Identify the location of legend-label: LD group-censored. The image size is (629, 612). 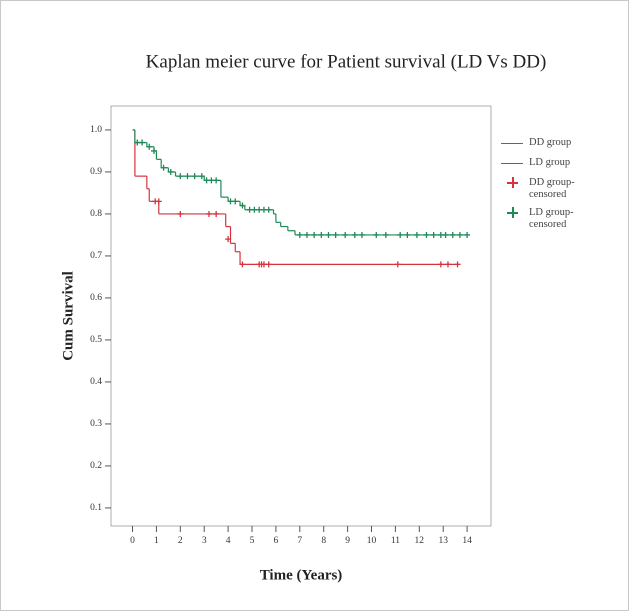
(551, 218).